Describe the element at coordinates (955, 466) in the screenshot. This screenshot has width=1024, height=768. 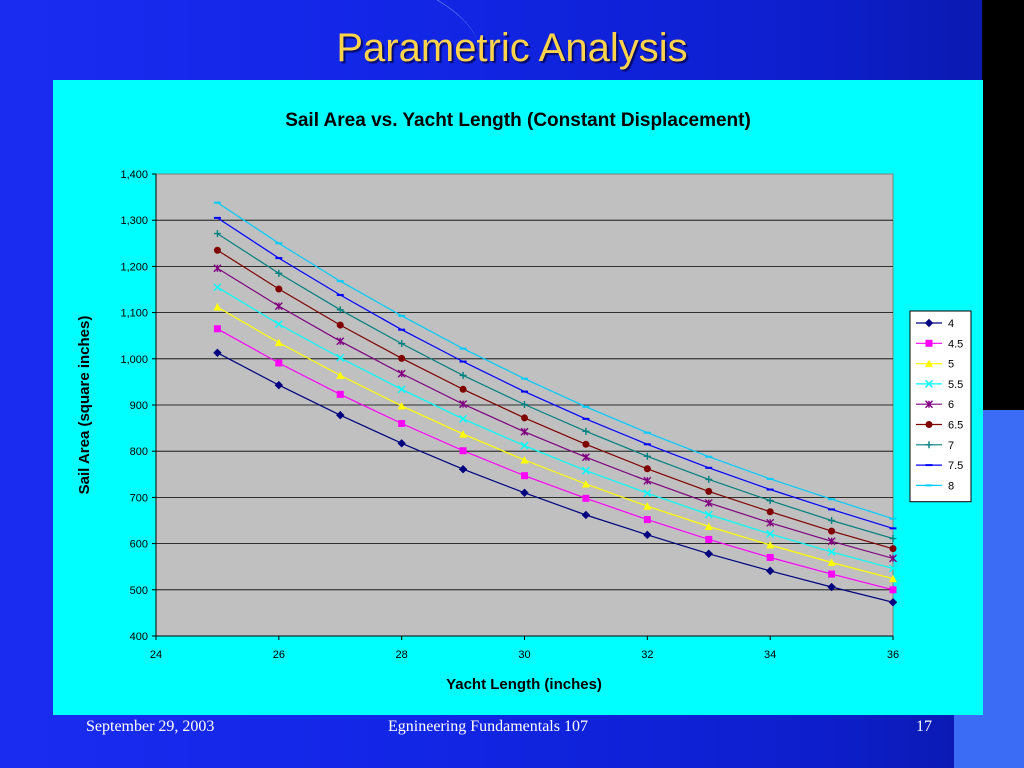
I see `legend-label: 7.5` at that location.